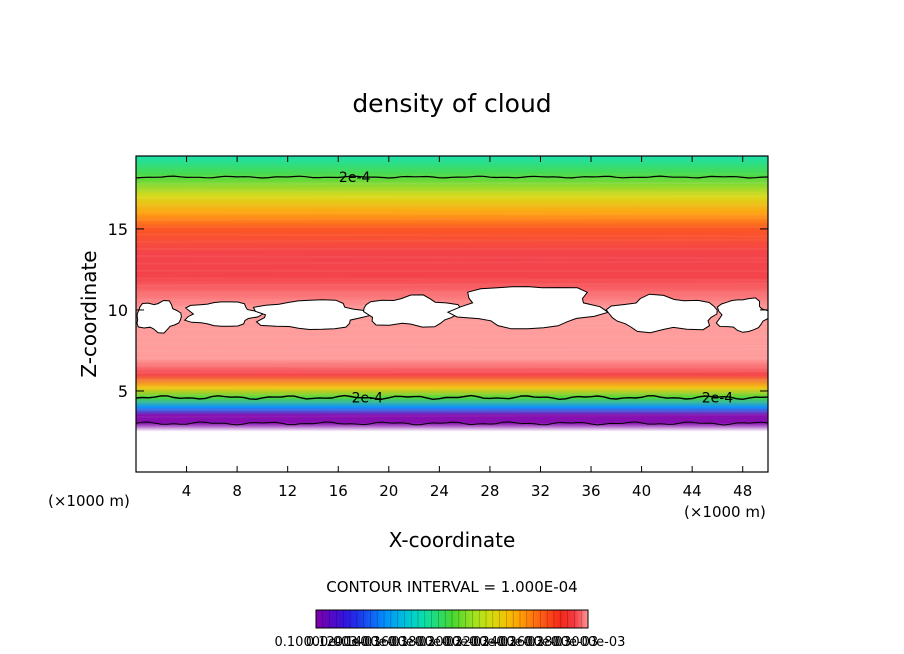 The width and height of the screenshot is (904, 654). I want to click on x-tick-label: 28, so click(489, 491).